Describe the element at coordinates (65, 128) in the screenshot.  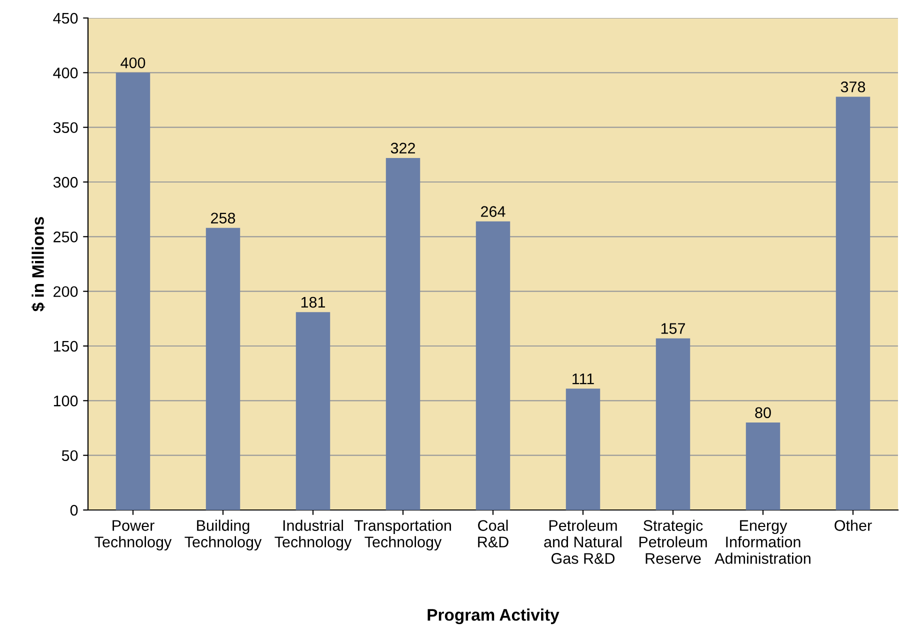
I see `y-tick-label: 350` at that location.